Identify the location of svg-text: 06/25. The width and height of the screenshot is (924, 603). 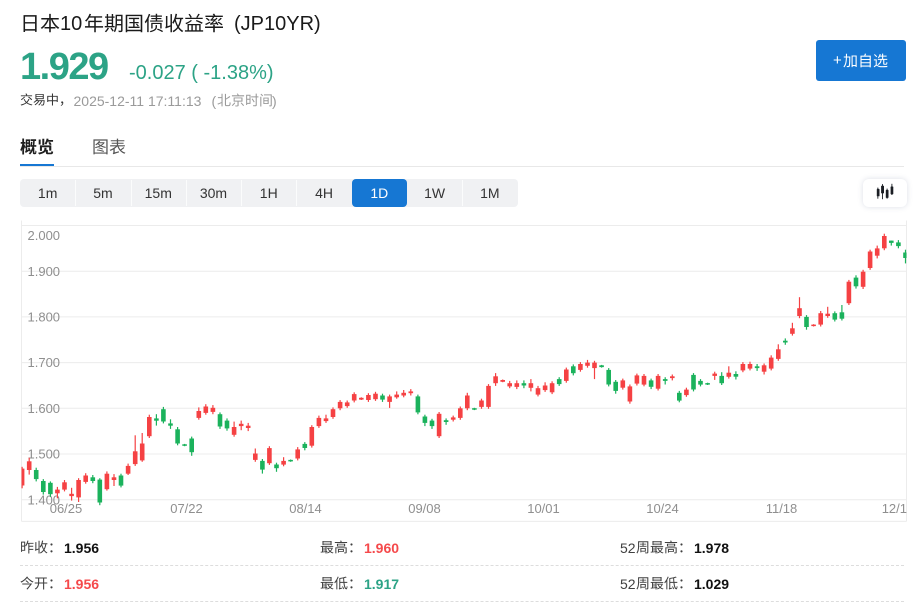
(66, 508).